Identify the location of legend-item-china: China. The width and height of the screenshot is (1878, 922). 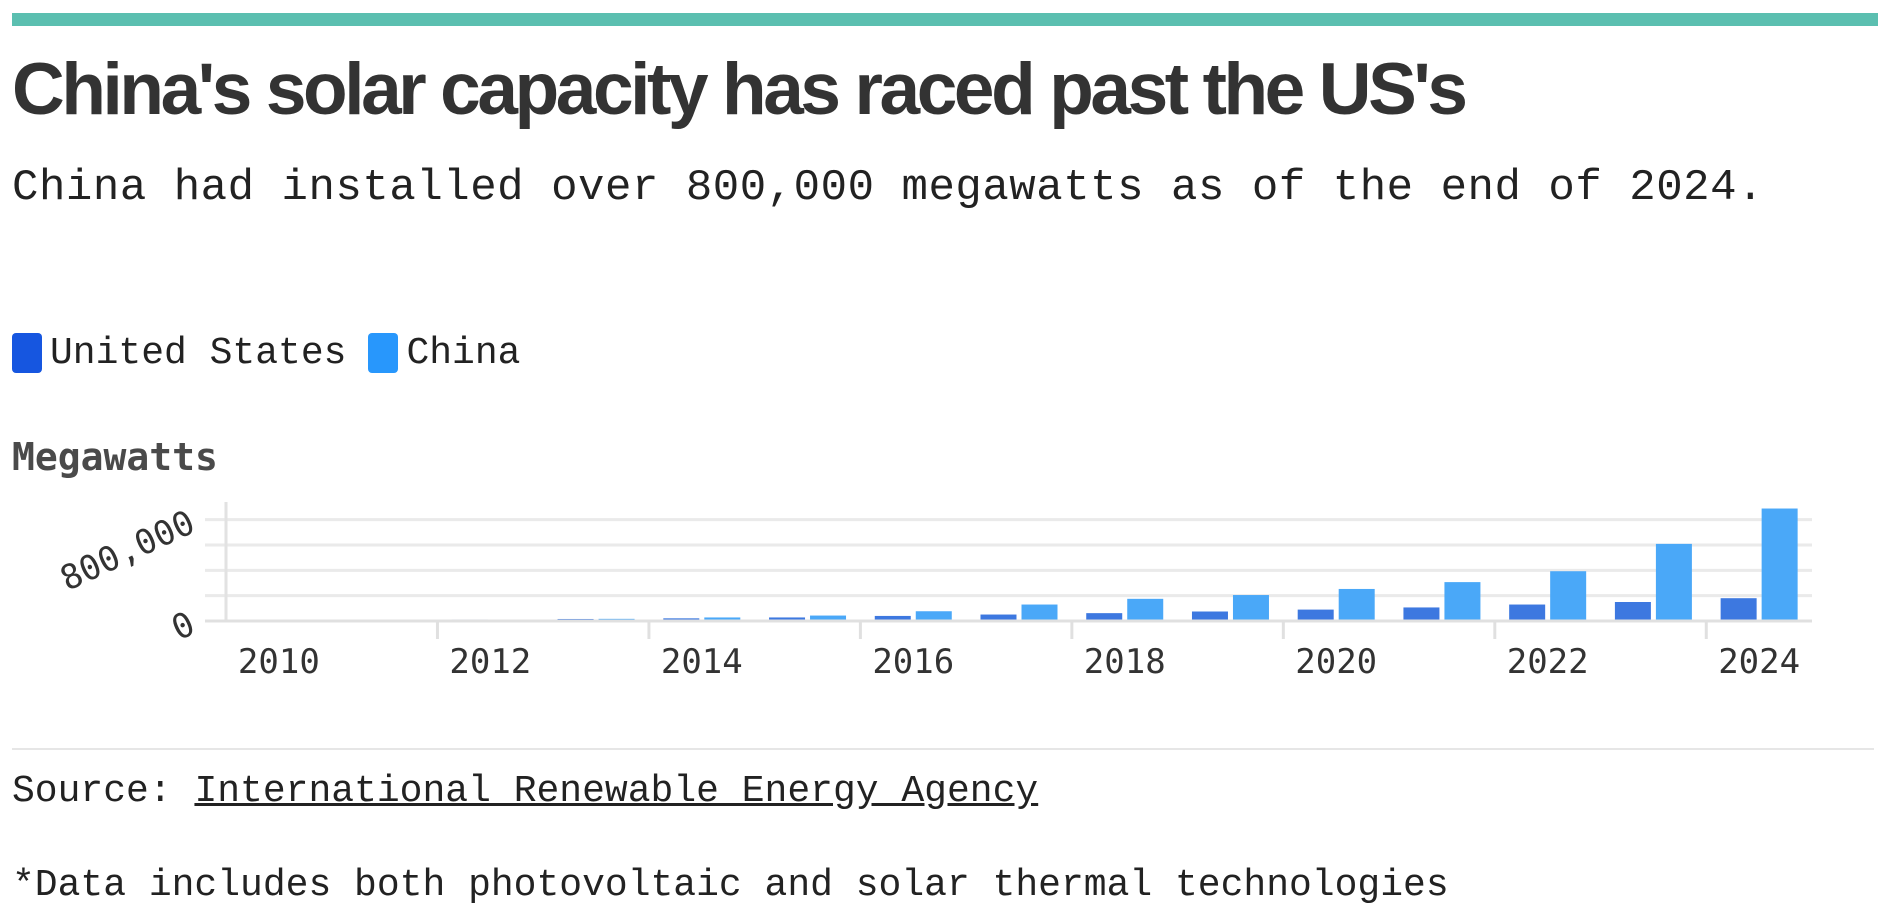
(444, 353).